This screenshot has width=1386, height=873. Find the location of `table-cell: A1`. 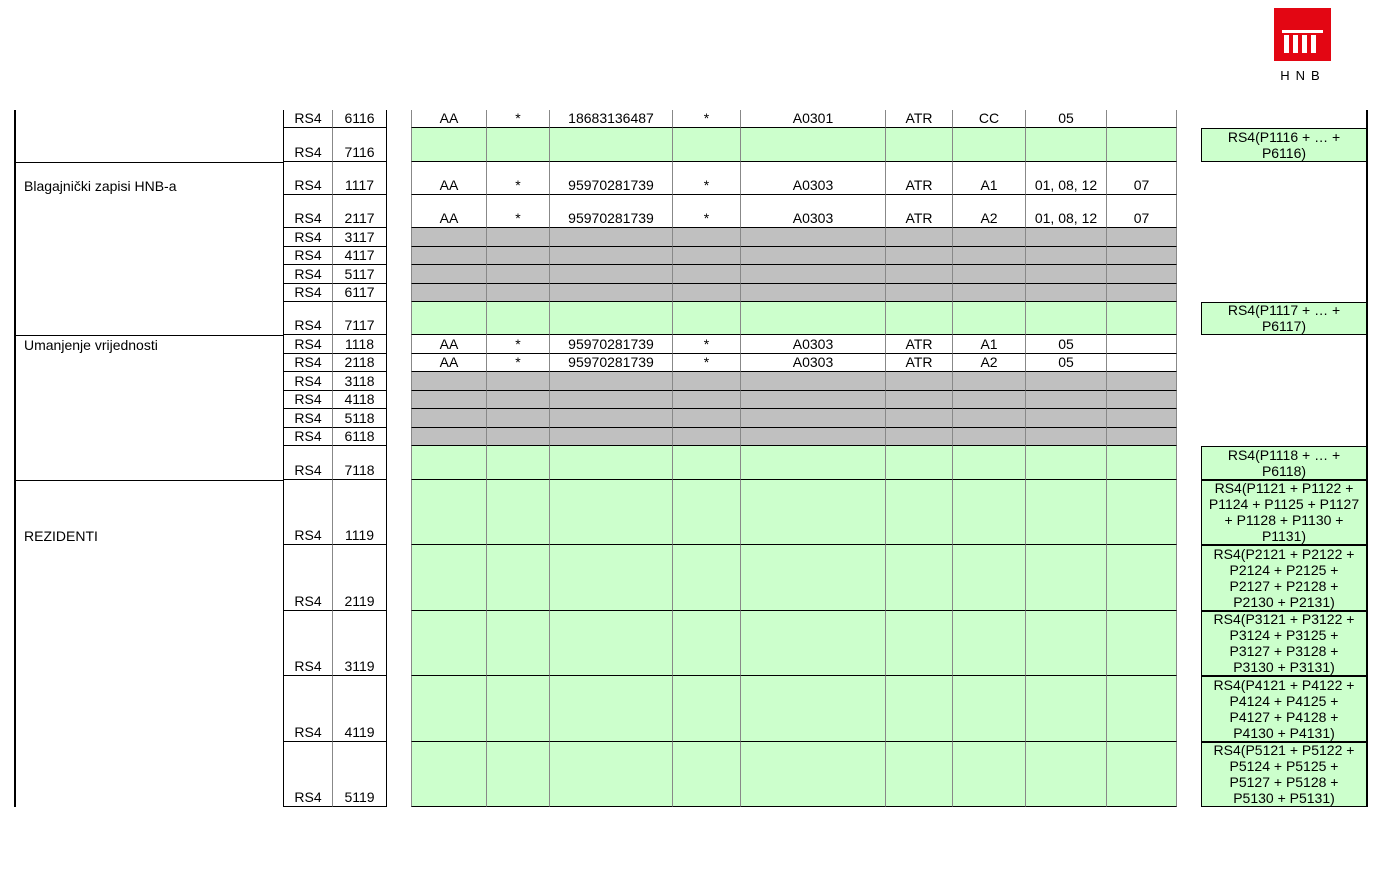

table-cell: A1 is located at coordinates (989, 344).